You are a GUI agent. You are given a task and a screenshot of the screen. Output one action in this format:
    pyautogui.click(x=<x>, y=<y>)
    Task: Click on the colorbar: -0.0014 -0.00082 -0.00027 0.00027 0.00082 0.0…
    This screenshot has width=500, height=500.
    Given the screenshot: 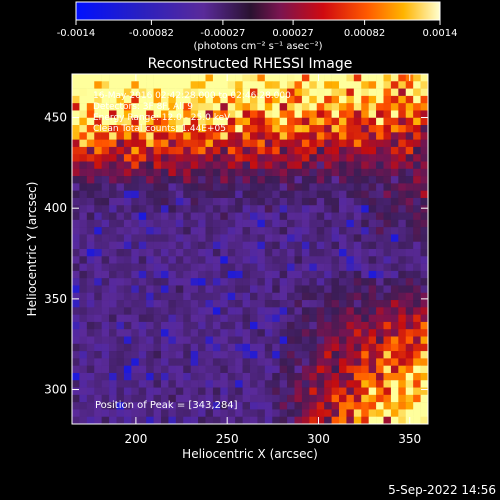 What is the action you would take?
    pyautogui.click(x=257, y=26)
    